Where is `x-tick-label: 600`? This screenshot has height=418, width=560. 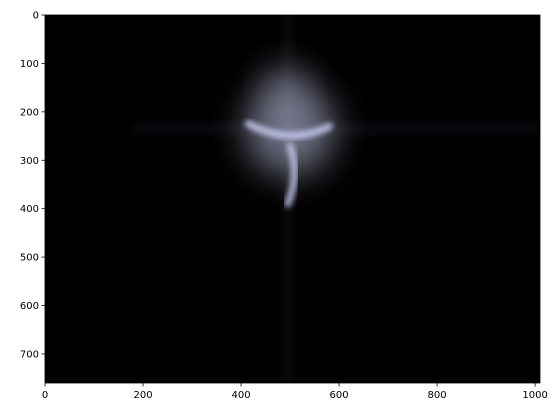
x-tick-label: 600 is located at coordinates (339, 395).